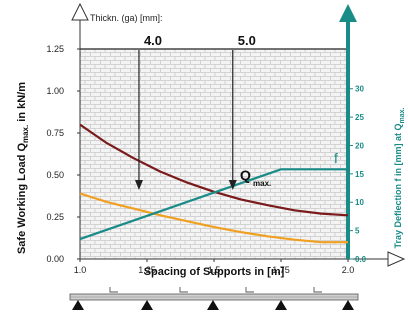 The width and height of the screenshot is (408, 329). I want to click on thickness-label-0: 4.0, so click(153, 40).